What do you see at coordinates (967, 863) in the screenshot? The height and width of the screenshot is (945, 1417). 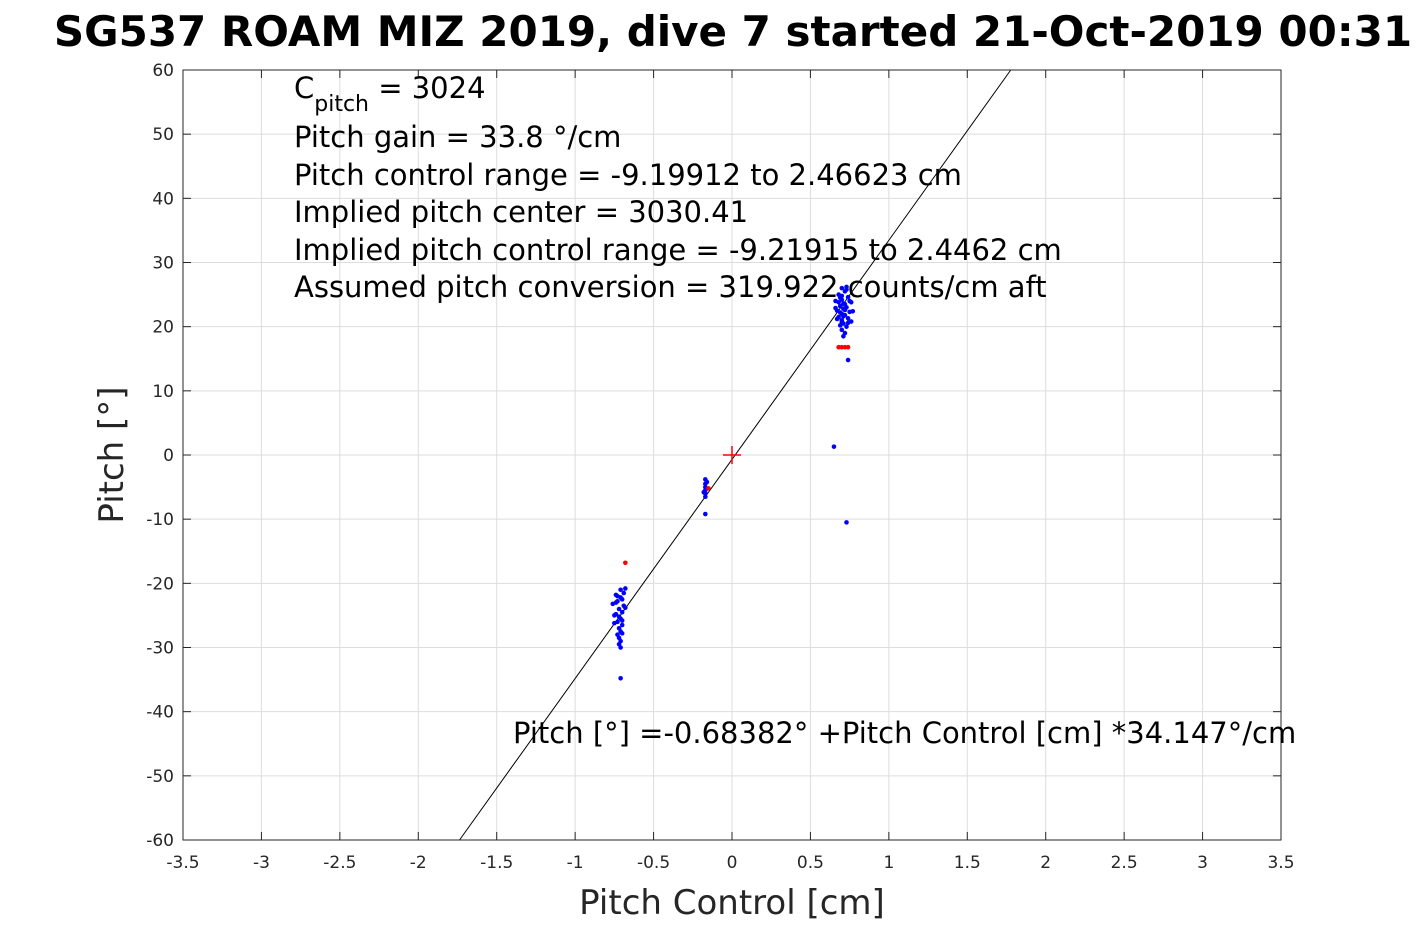 I see `x-tick-label: 1.5` at bounding box center [967, 863].